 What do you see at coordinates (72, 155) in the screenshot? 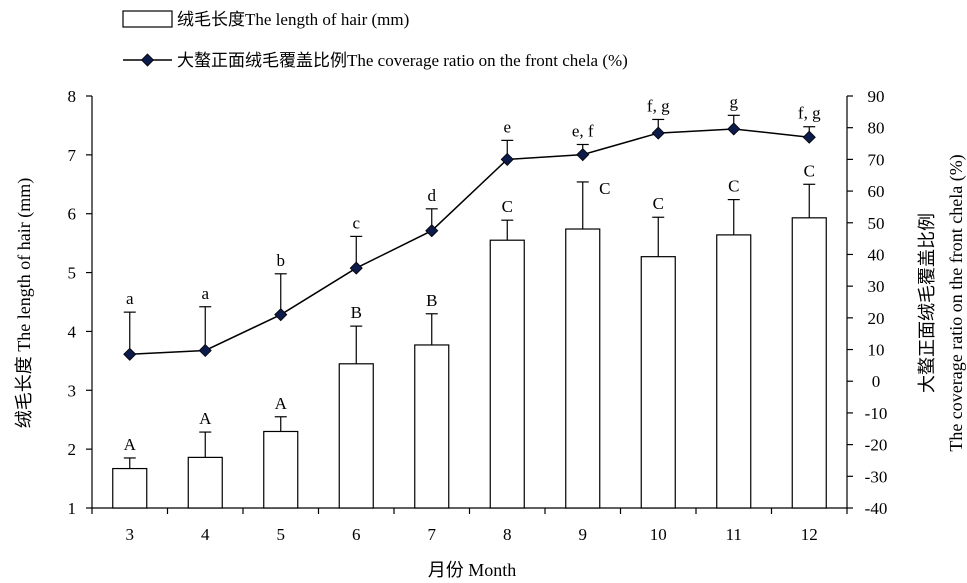
I see `y-tick-label: 7` at bounding box center [72, 155].